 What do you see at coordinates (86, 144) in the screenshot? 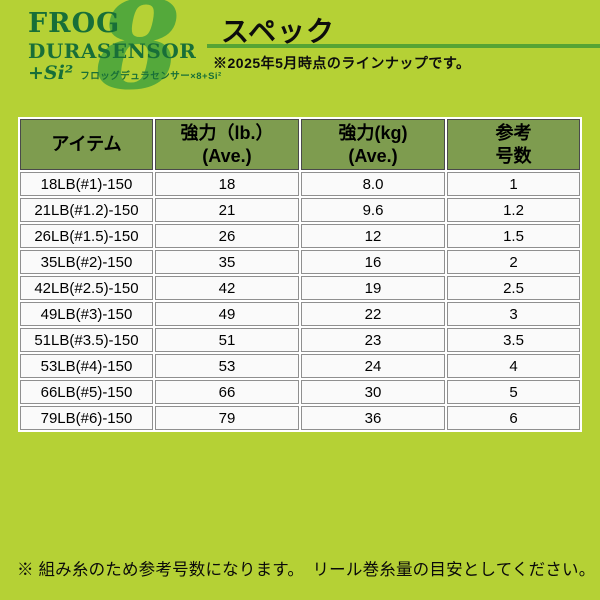
I see `column-header: アイテム` at bounding box center [86, 144].